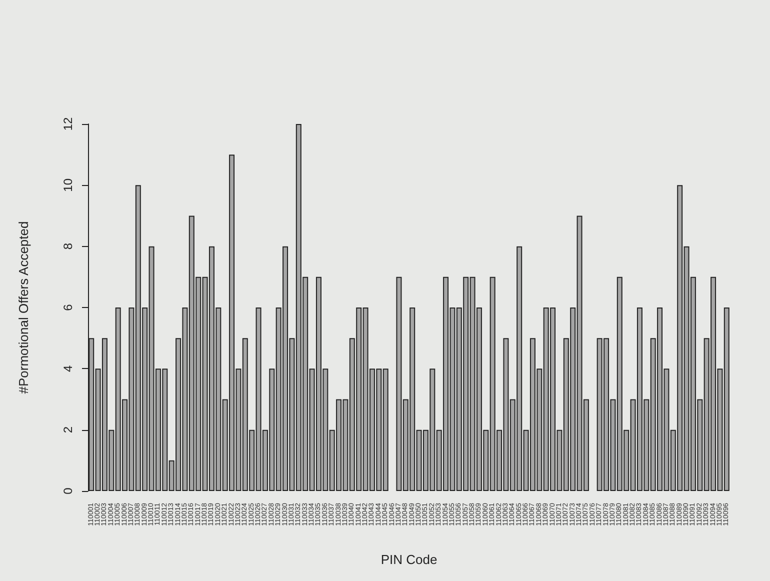 This screenshot has height=581, width=770. What do you see at coordinates (23, 307) in the screenshot?
I see `y-axis-title: #Pormotional Offers Accepted` at bounding box center [23, 307].